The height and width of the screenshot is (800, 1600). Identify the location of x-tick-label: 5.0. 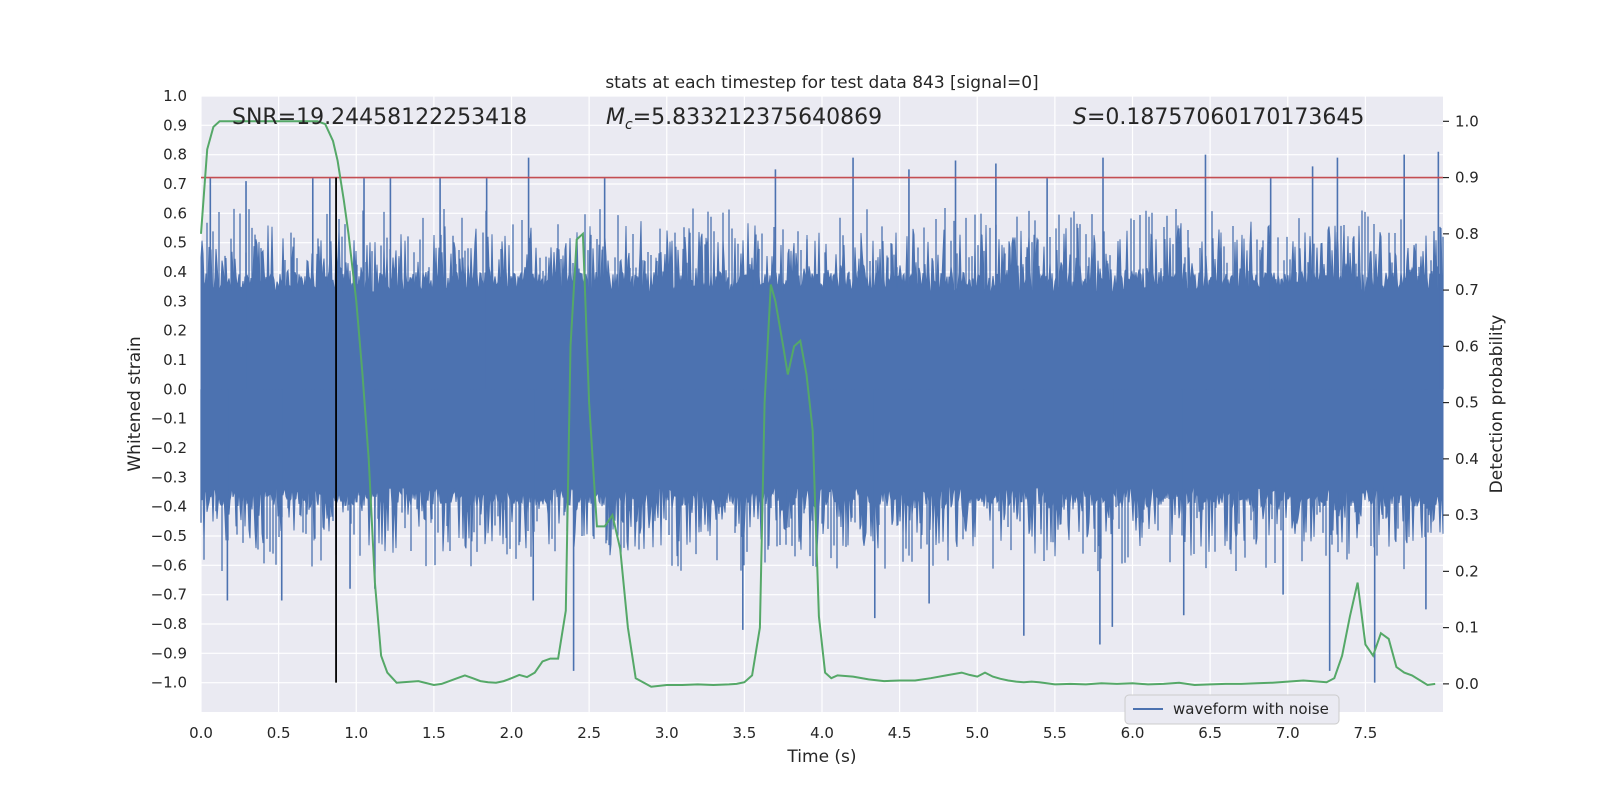
(977, 733).